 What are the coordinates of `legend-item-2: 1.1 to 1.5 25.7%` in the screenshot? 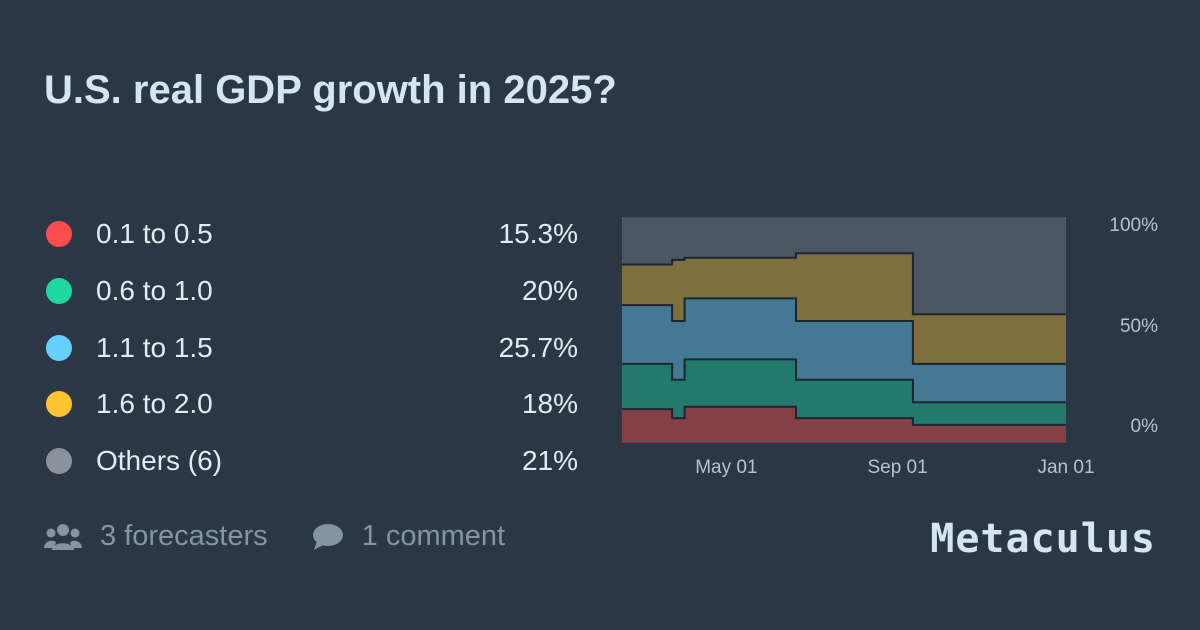 It's located at (312, 347).